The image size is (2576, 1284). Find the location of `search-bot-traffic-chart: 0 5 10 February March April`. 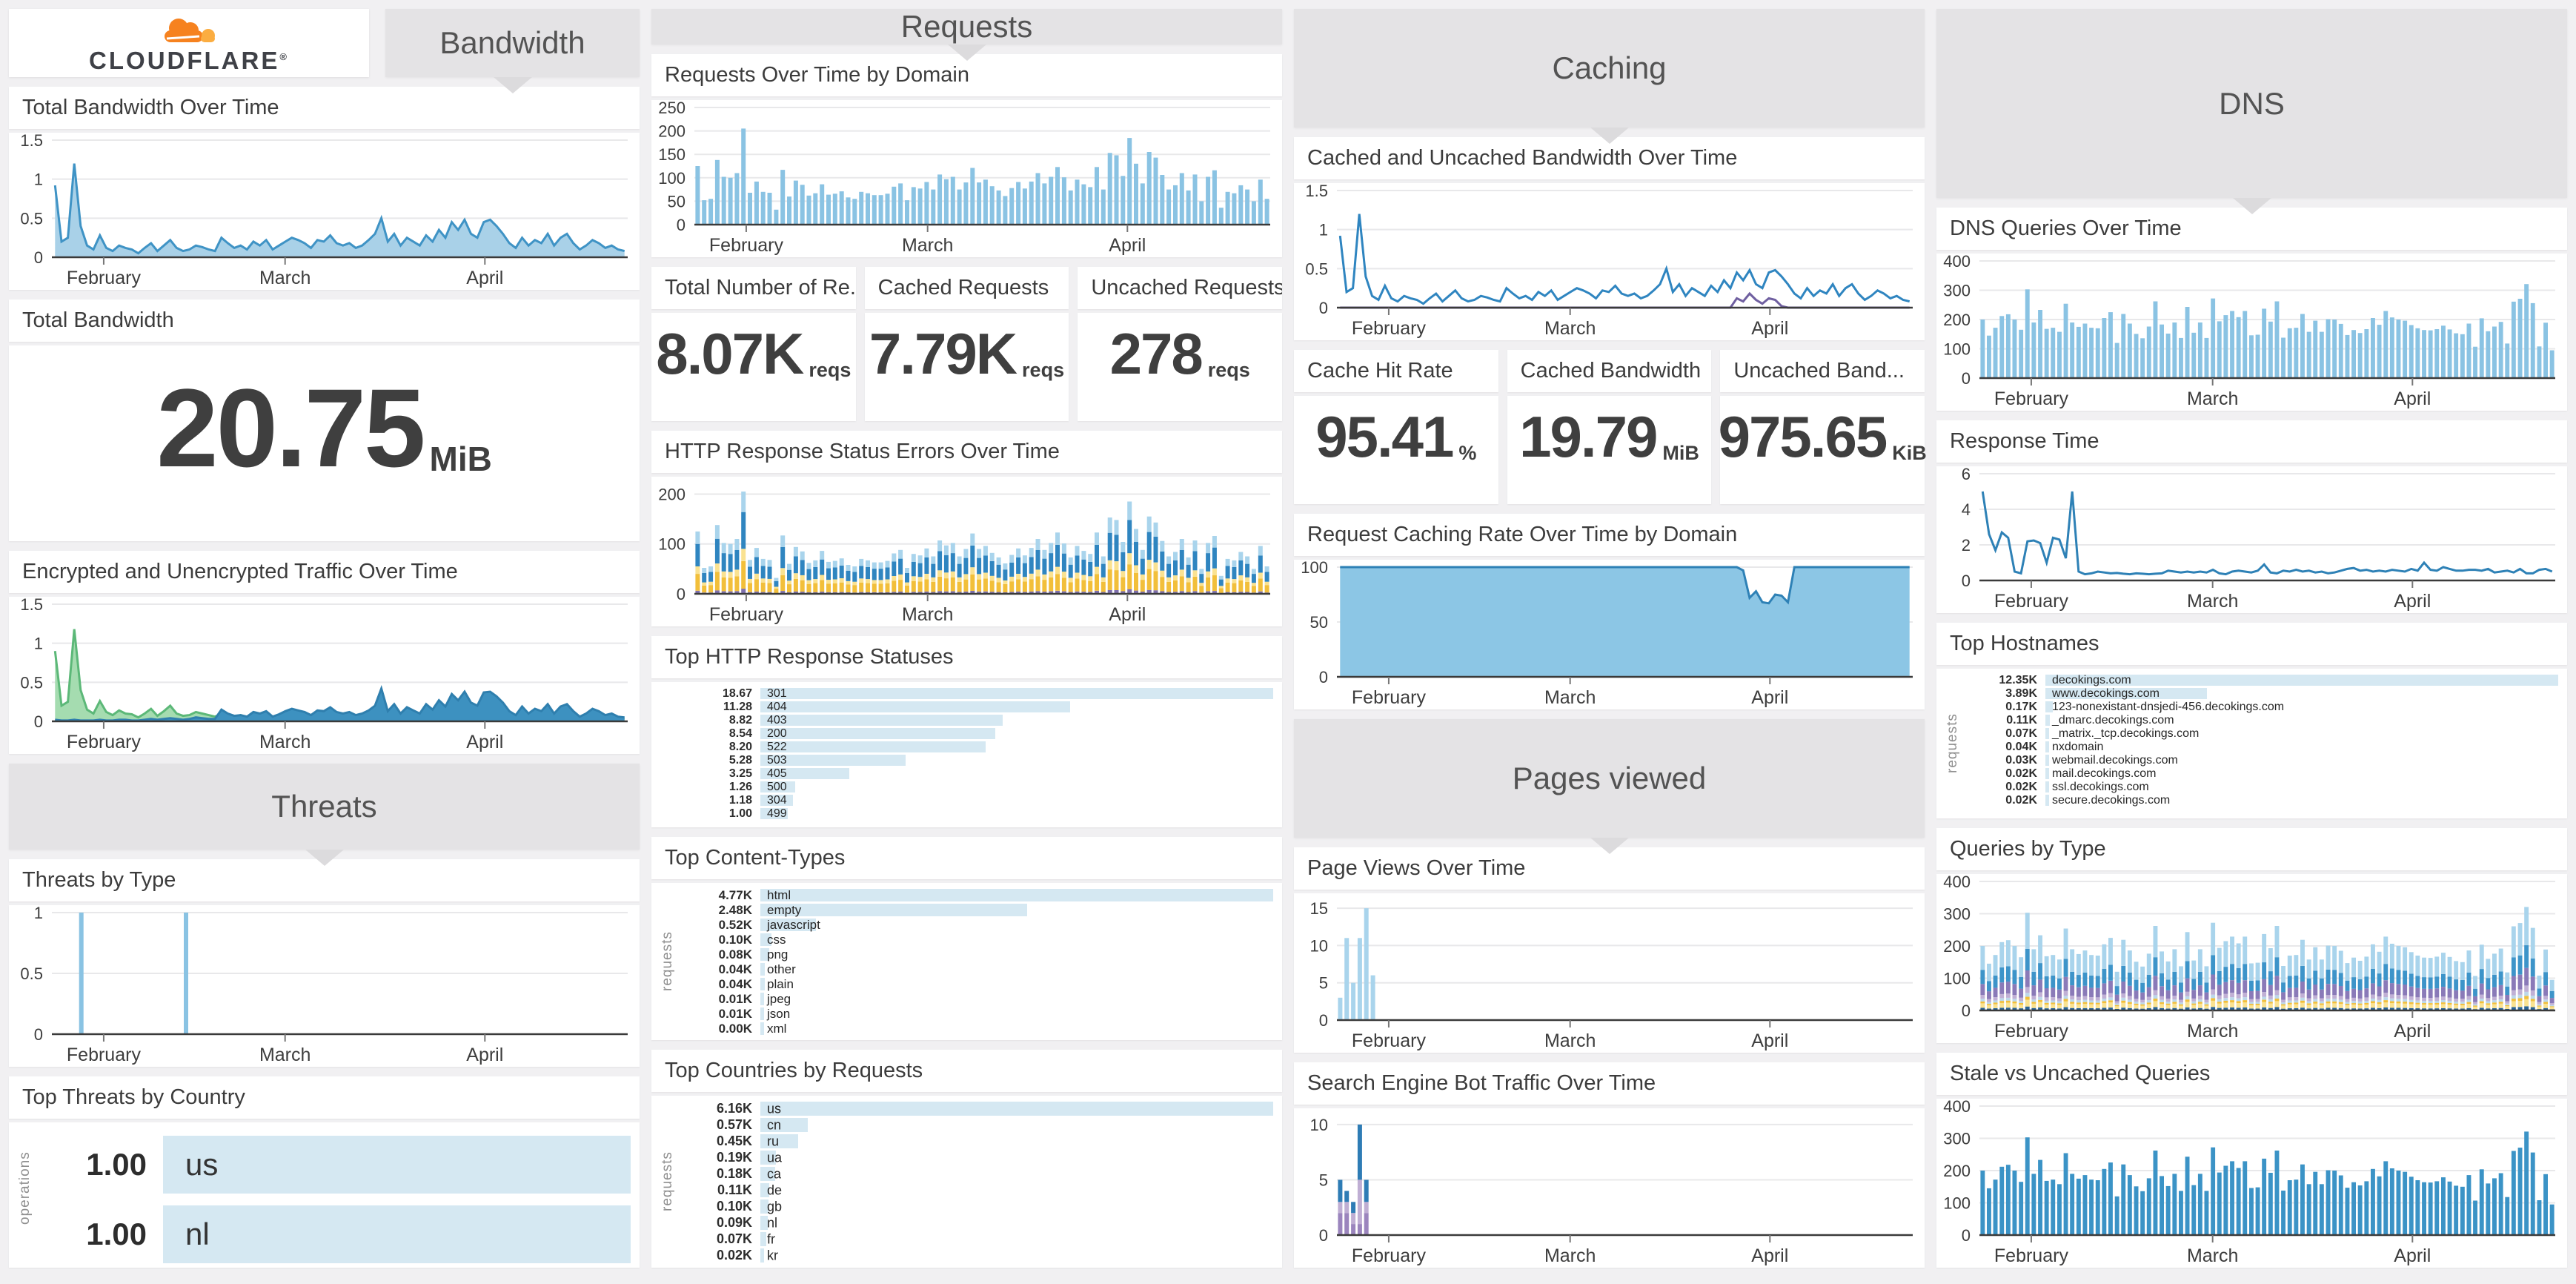

search-bot-traffic-chart: 0 5 10 February March April is located at coordinates (1609, 1188).